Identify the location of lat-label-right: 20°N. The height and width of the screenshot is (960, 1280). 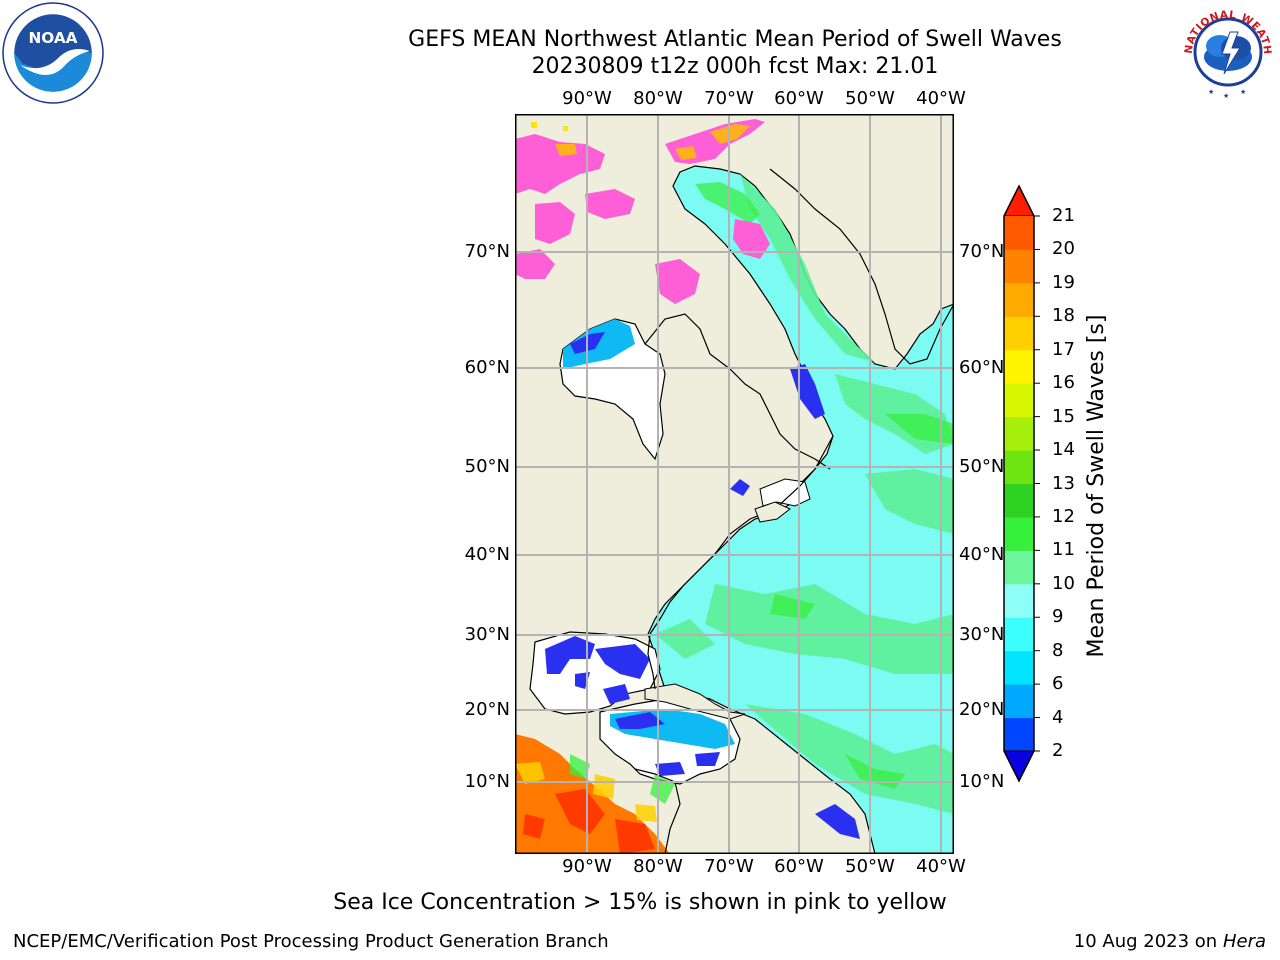
(982, 709).